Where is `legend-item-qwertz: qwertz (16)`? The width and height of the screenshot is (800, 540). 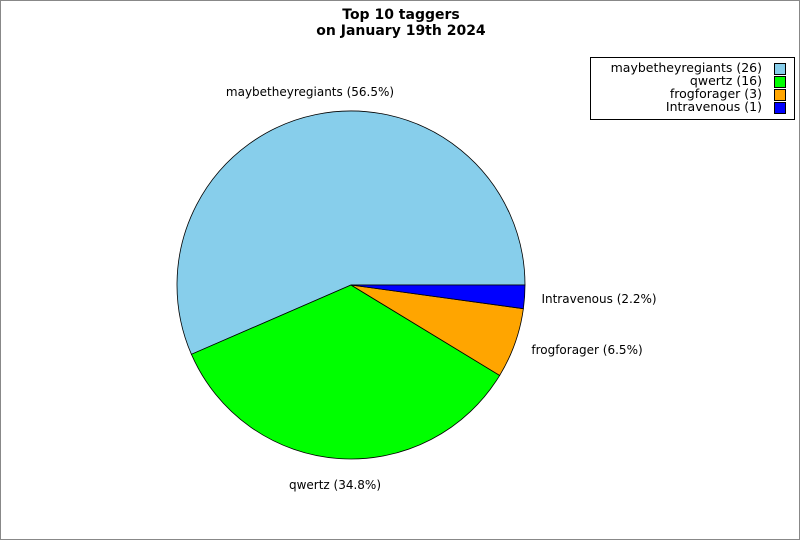
legend-item-qwertz: qwertz (16) is located at coordinates (691, 81).